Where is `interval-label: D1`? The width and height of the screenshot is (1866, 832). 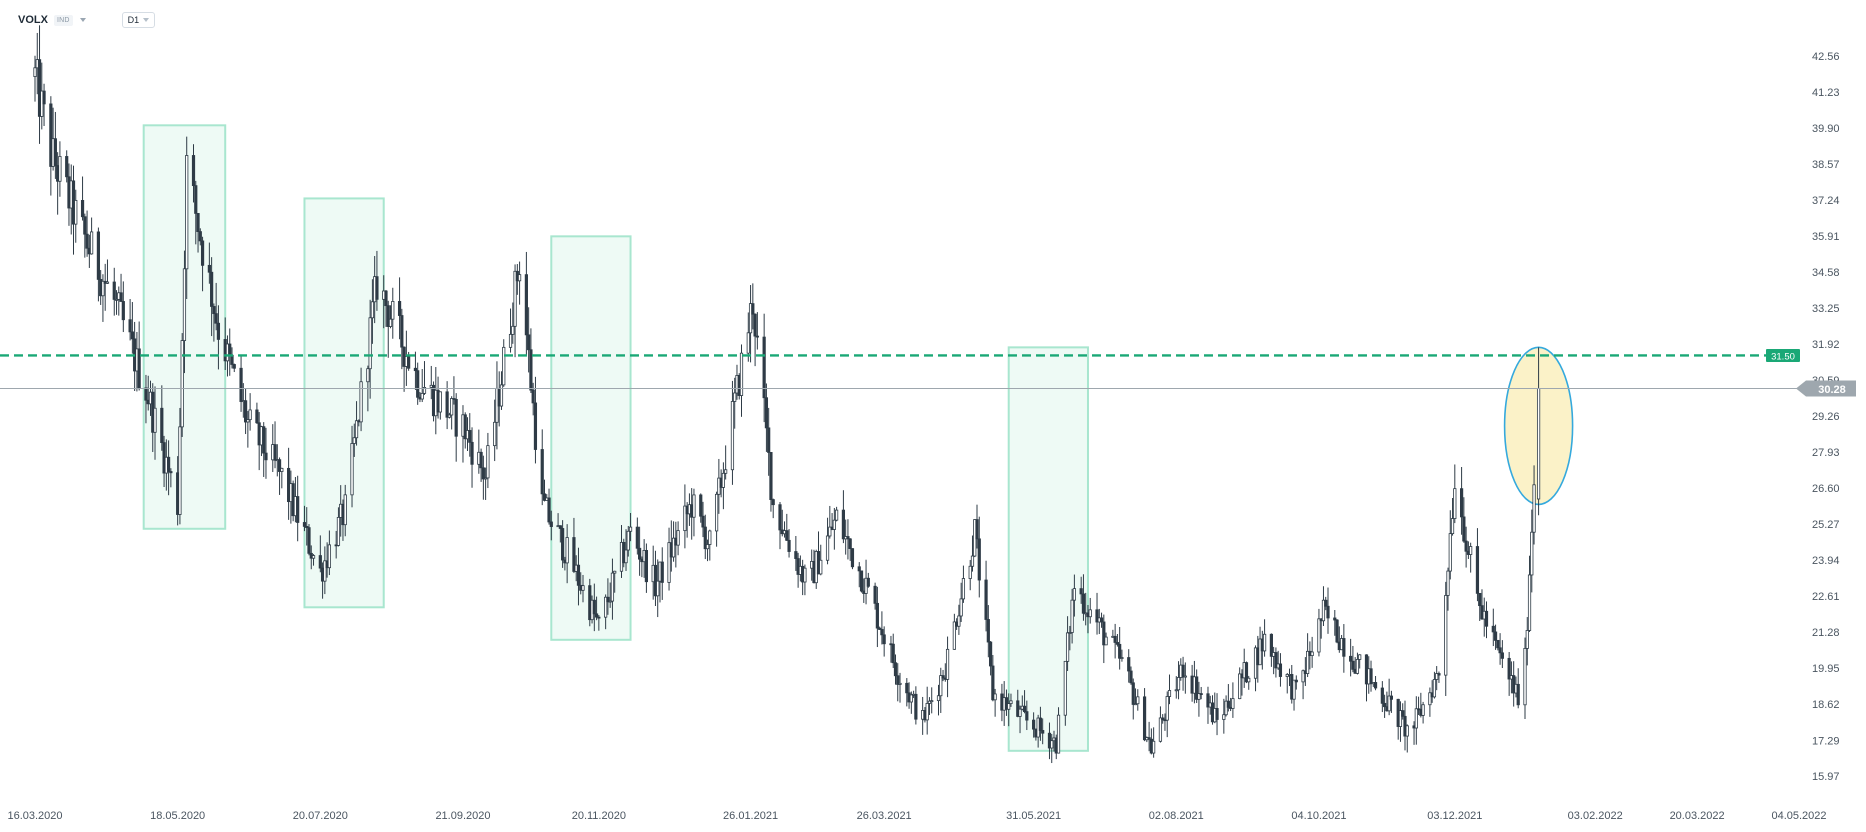 interval-label: D1 is located at coordinates (133, 20).